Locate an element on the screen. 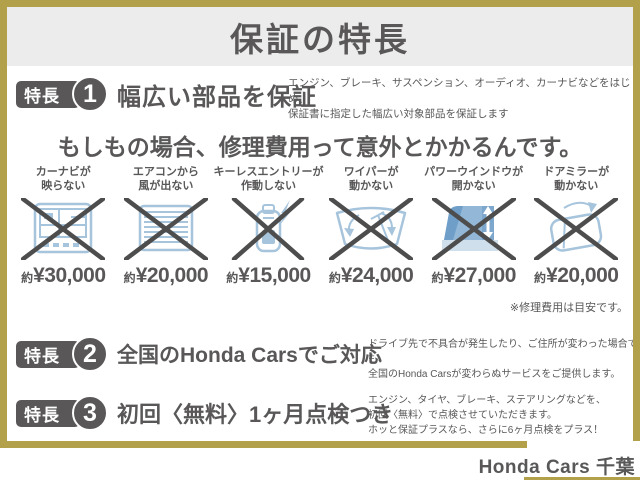 This screenshot has width=640, height=480. repair-item-label: パワーウインドウが 開かない is located at coordinates (474, 179).